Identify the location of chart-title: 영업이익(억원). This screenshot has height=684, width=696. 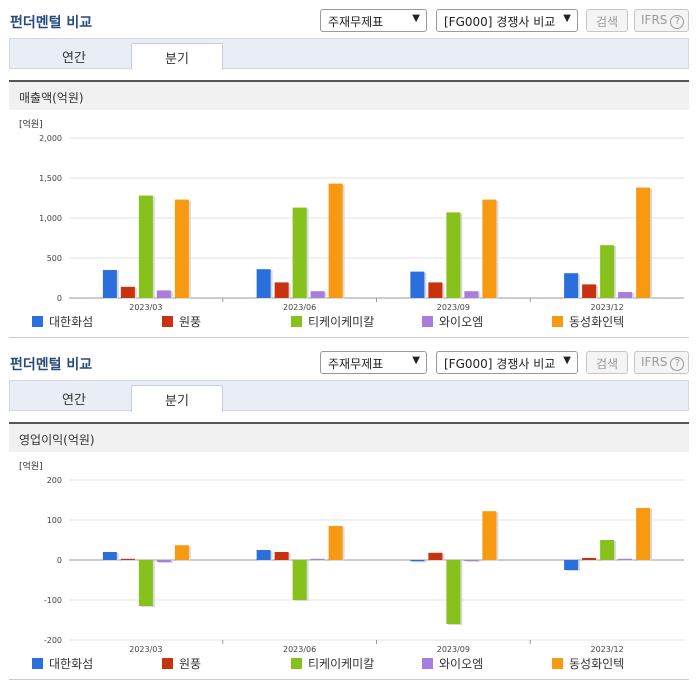
(349, 437).